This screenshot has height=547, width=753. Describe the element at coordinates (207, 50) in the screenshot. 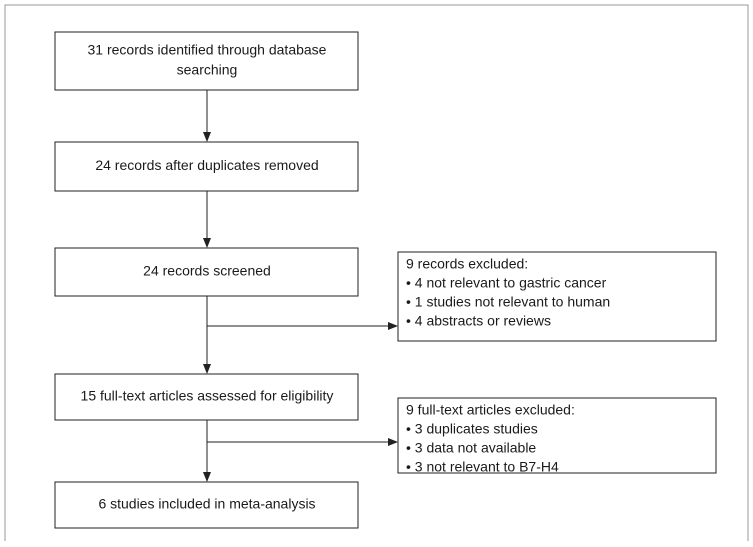

I see `box-label: 31 records identified through database` at that location.